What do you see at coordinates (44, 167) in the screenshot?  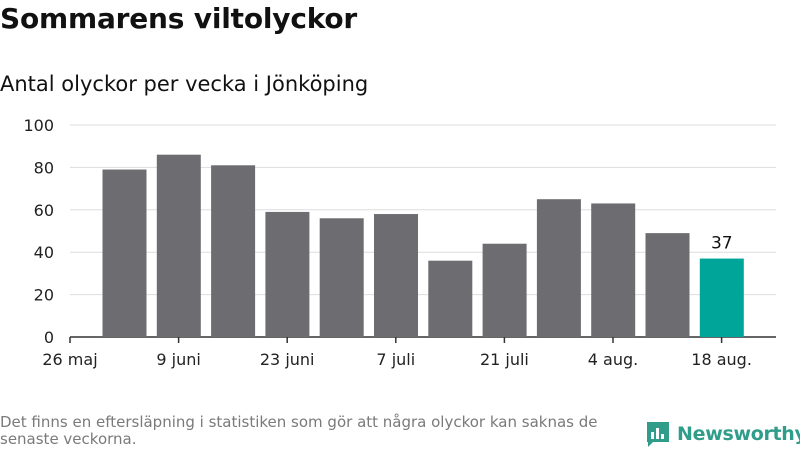 I see `y-tick-label: 80` at bounding box center [44, 167].